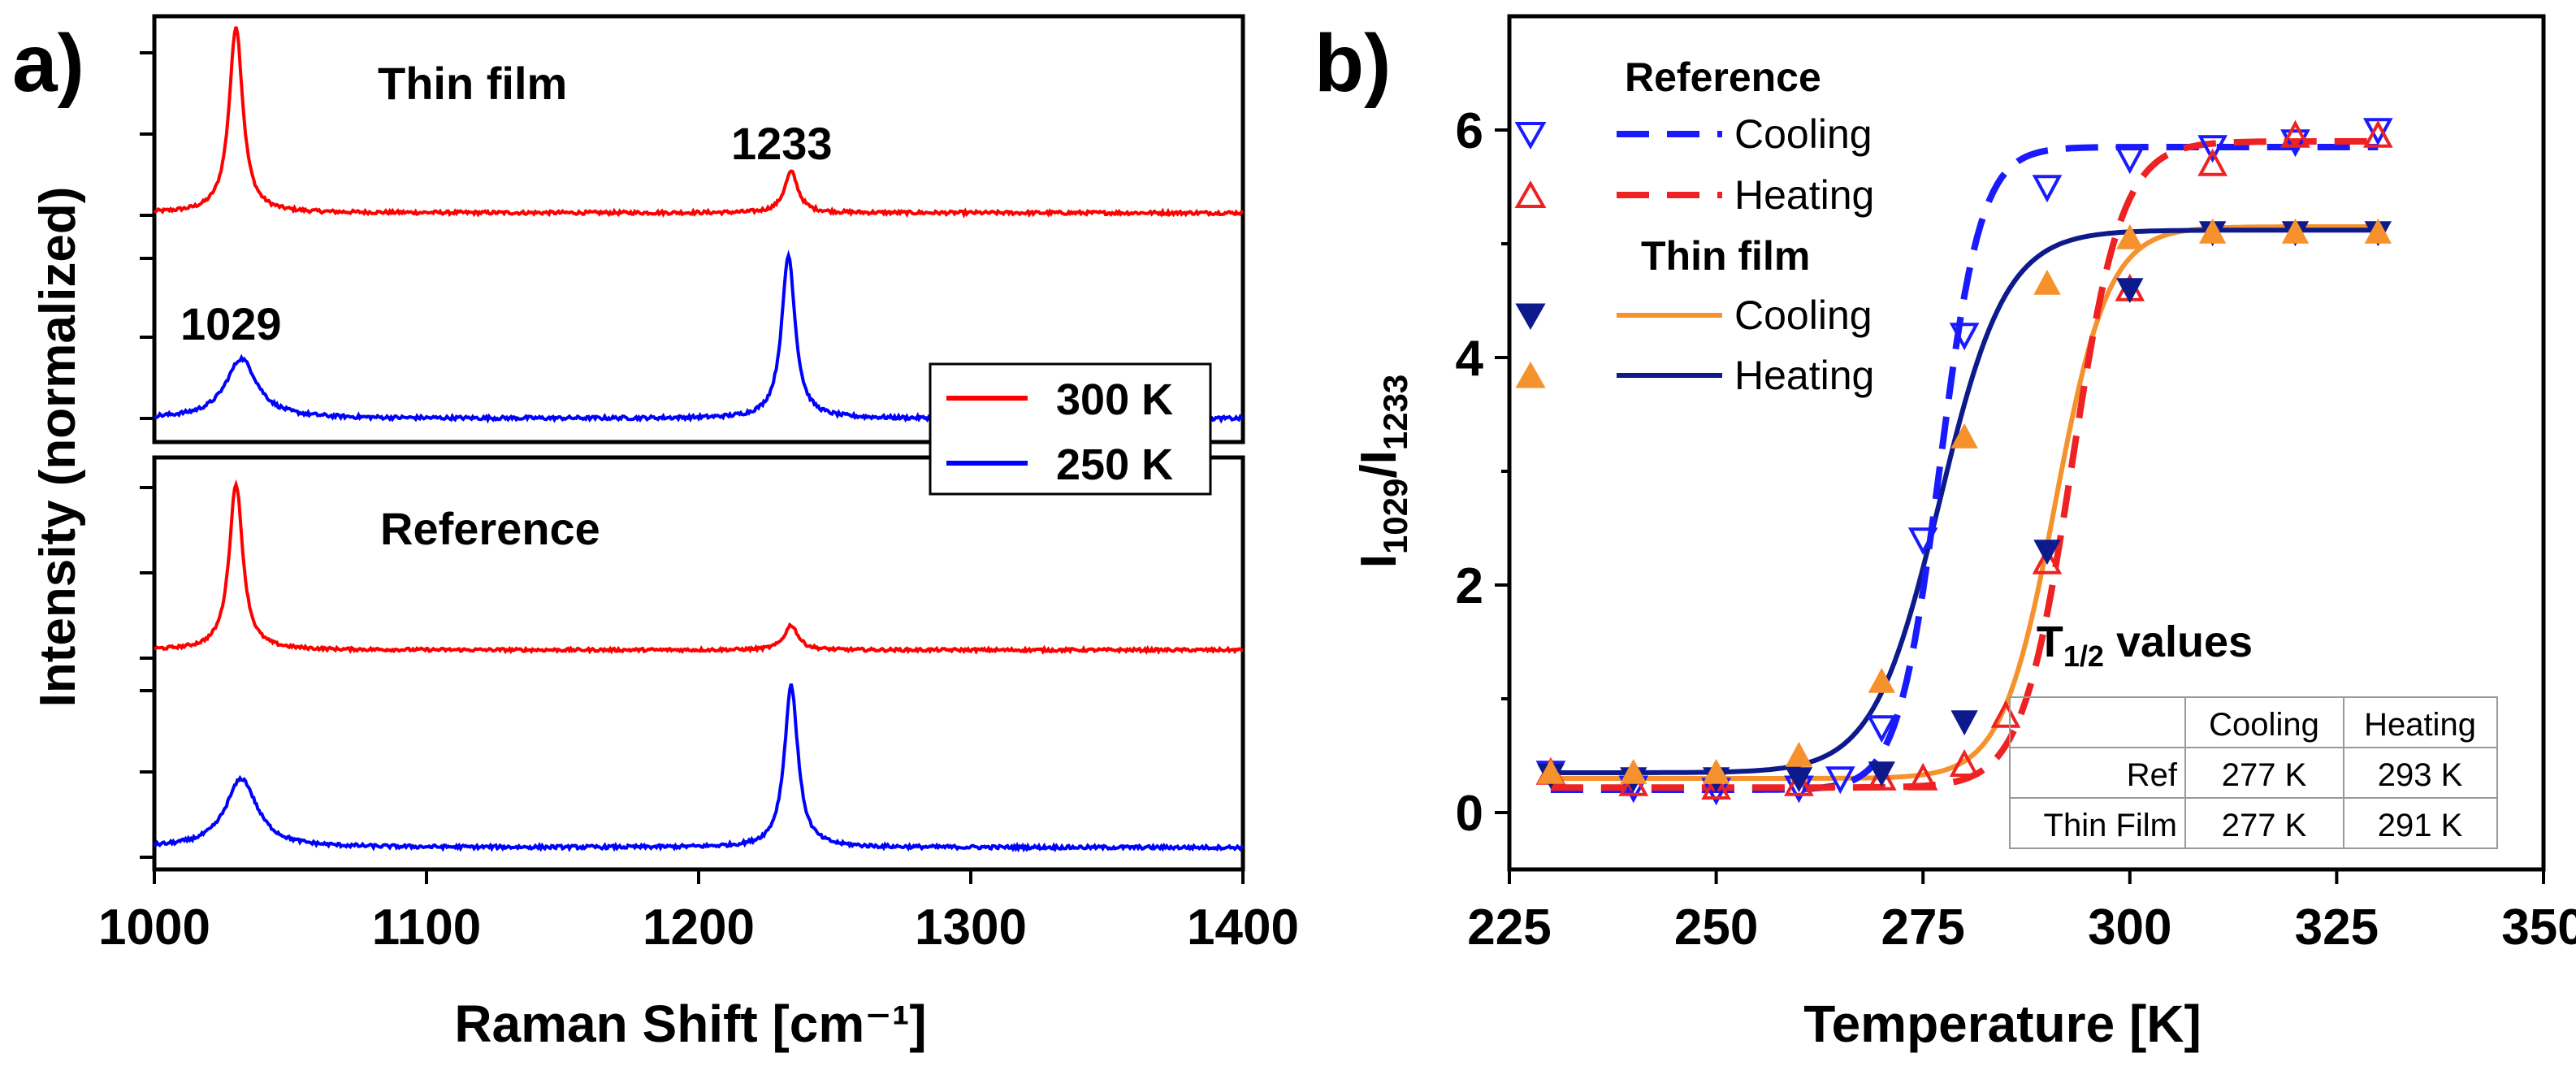  What do you see at coordinates (1470, 359) in the screenshot?
I see `panel-b-ytick-label: 4` at bounding box center [1470, 359].